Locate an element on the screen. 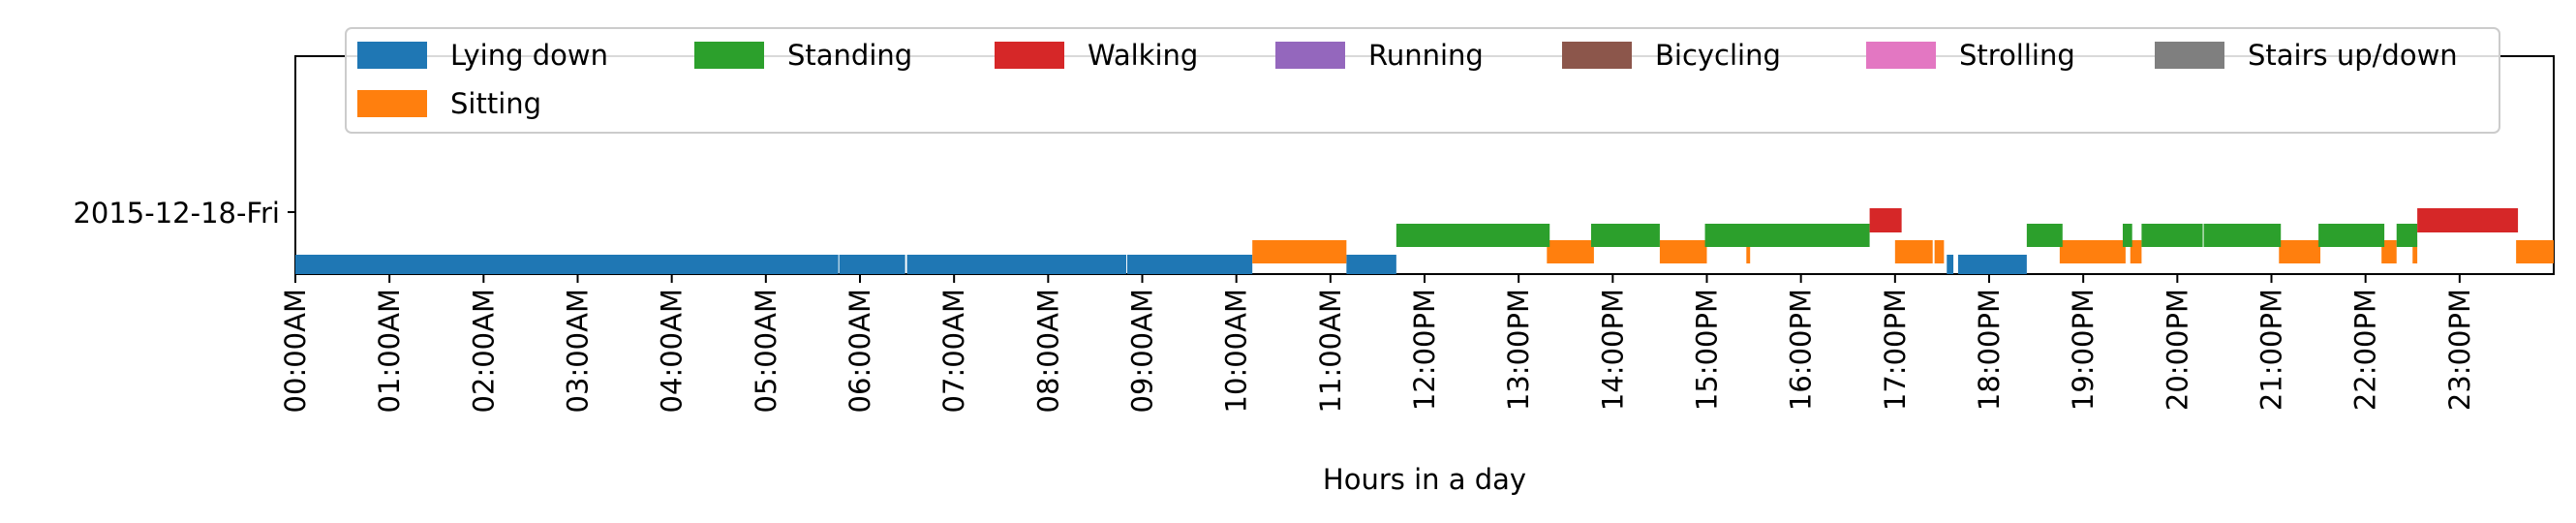 Image resolution: width=2576 pixels, height=523 pixels. x-tick-label: 13:00PM is located at coordinates (1518, 350).